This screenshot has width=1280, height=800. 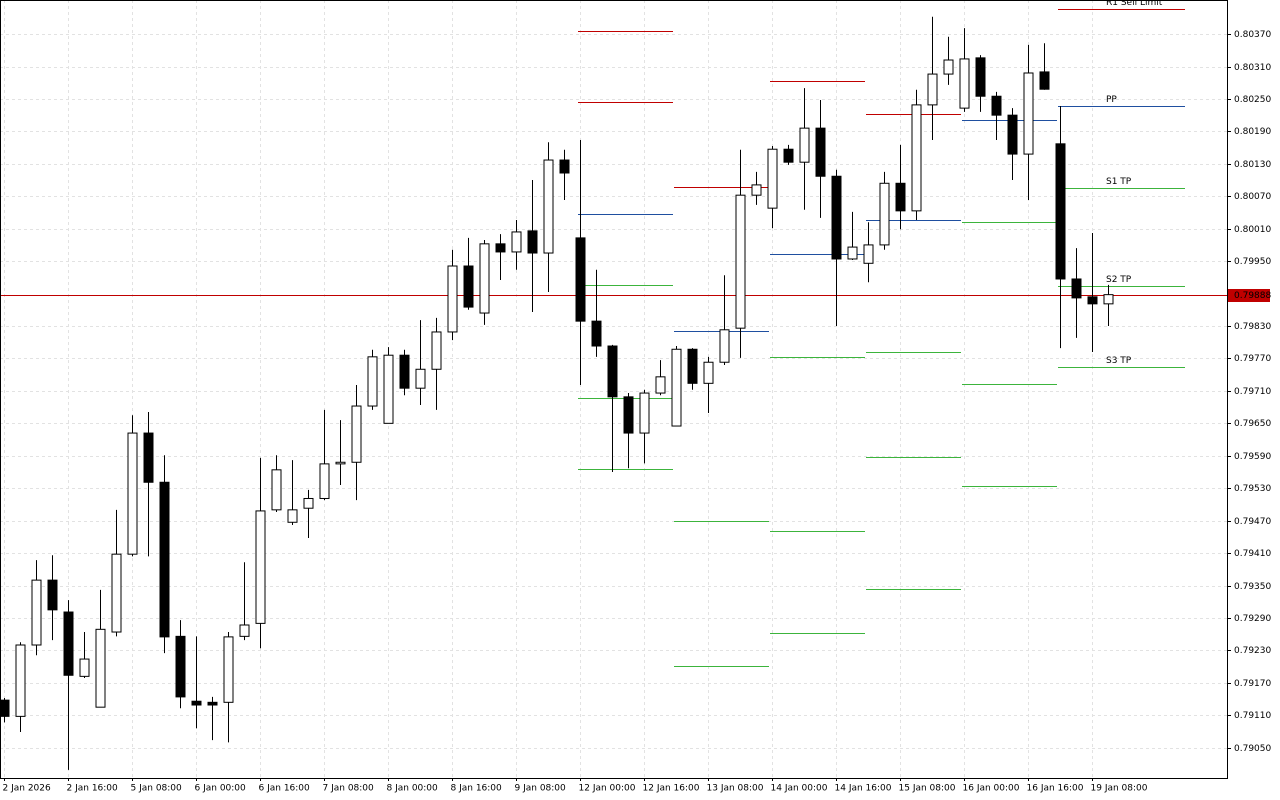 What do you see at coordinates (27, 789) in the screenshot?
I see `x-tick-label: 2 Jan 2026` at bounding box center [27, 789].